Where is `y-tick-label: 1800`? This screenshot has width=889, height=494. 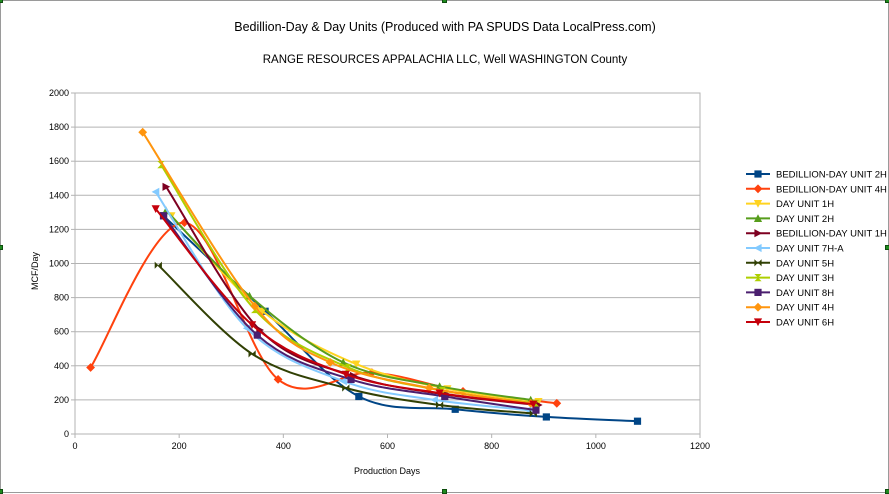 y-tick-label: 1800 is located at coordinates (59, 127).